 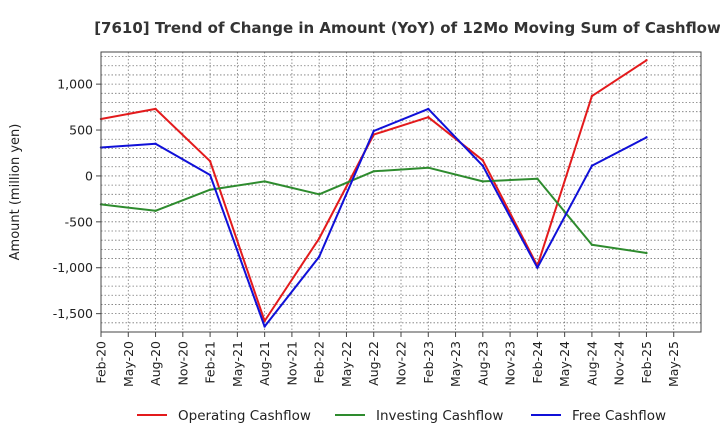 I want to click on legend-item-operating-cashflow: Operating Cashflow, so click(x=224, y=416).